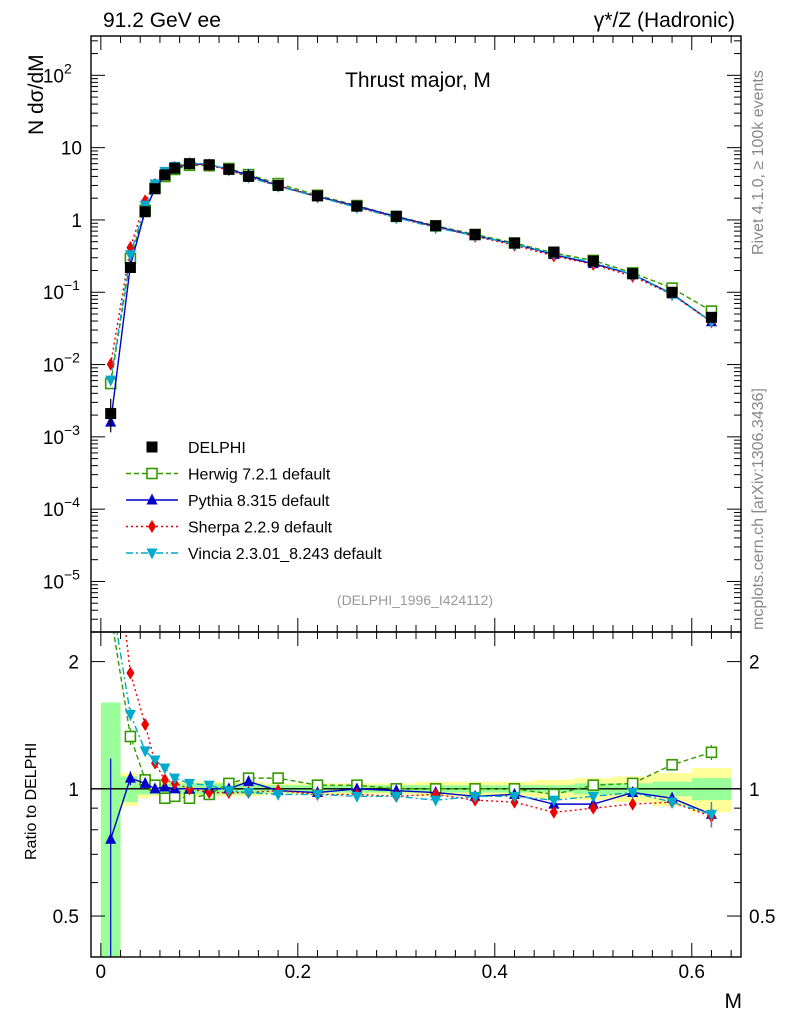 This screenshot has width=786, height=1024. I want to click on y-tick-label-ratio-right-2: 2, so click(754, 663).